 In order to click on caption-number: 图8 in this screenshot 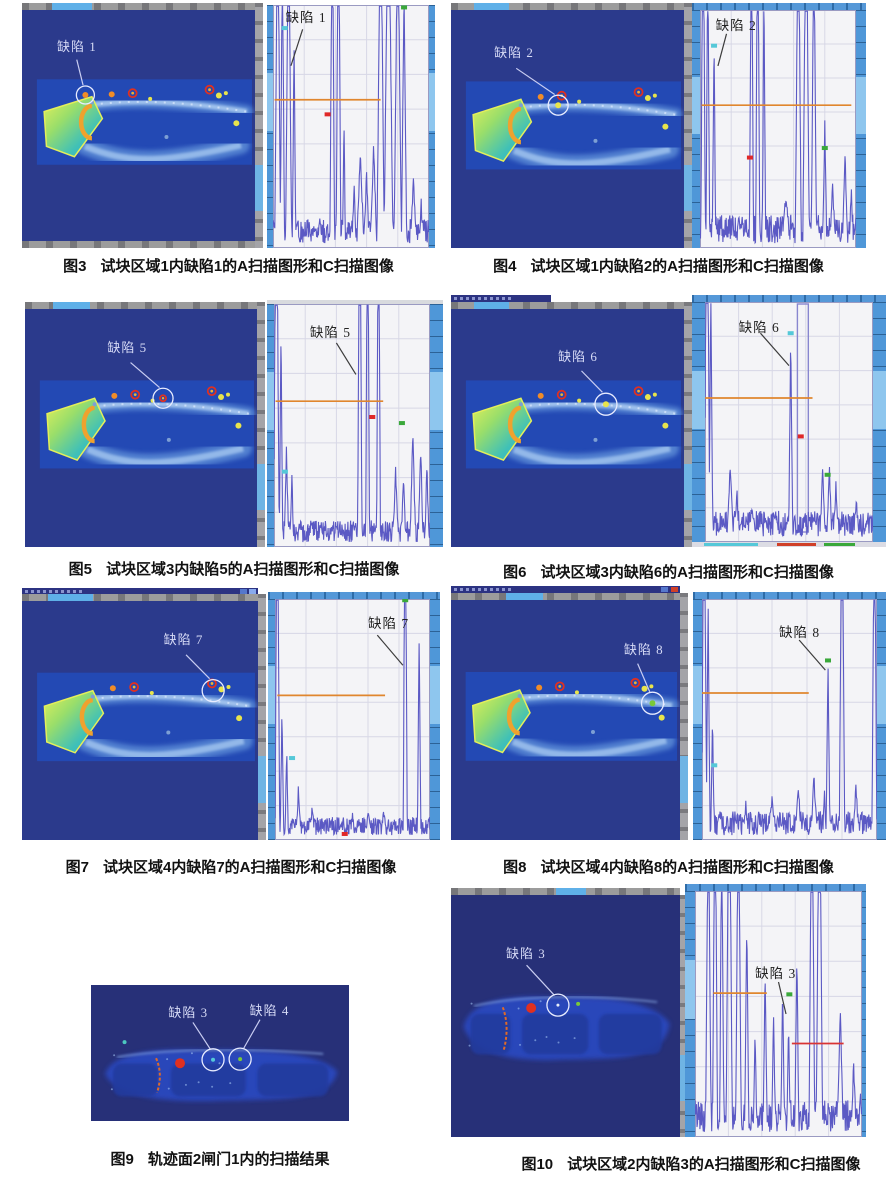, I will do `click(515, 867)`.